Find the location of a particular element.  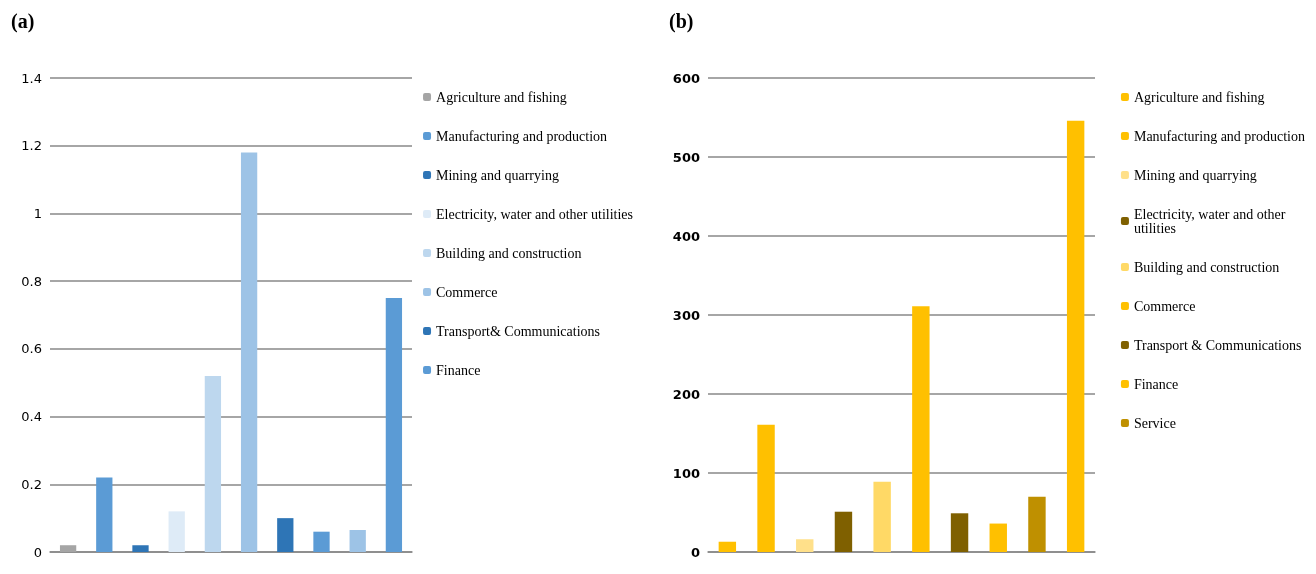

y-tick-label: 1 is located at coordinates (37, 213).